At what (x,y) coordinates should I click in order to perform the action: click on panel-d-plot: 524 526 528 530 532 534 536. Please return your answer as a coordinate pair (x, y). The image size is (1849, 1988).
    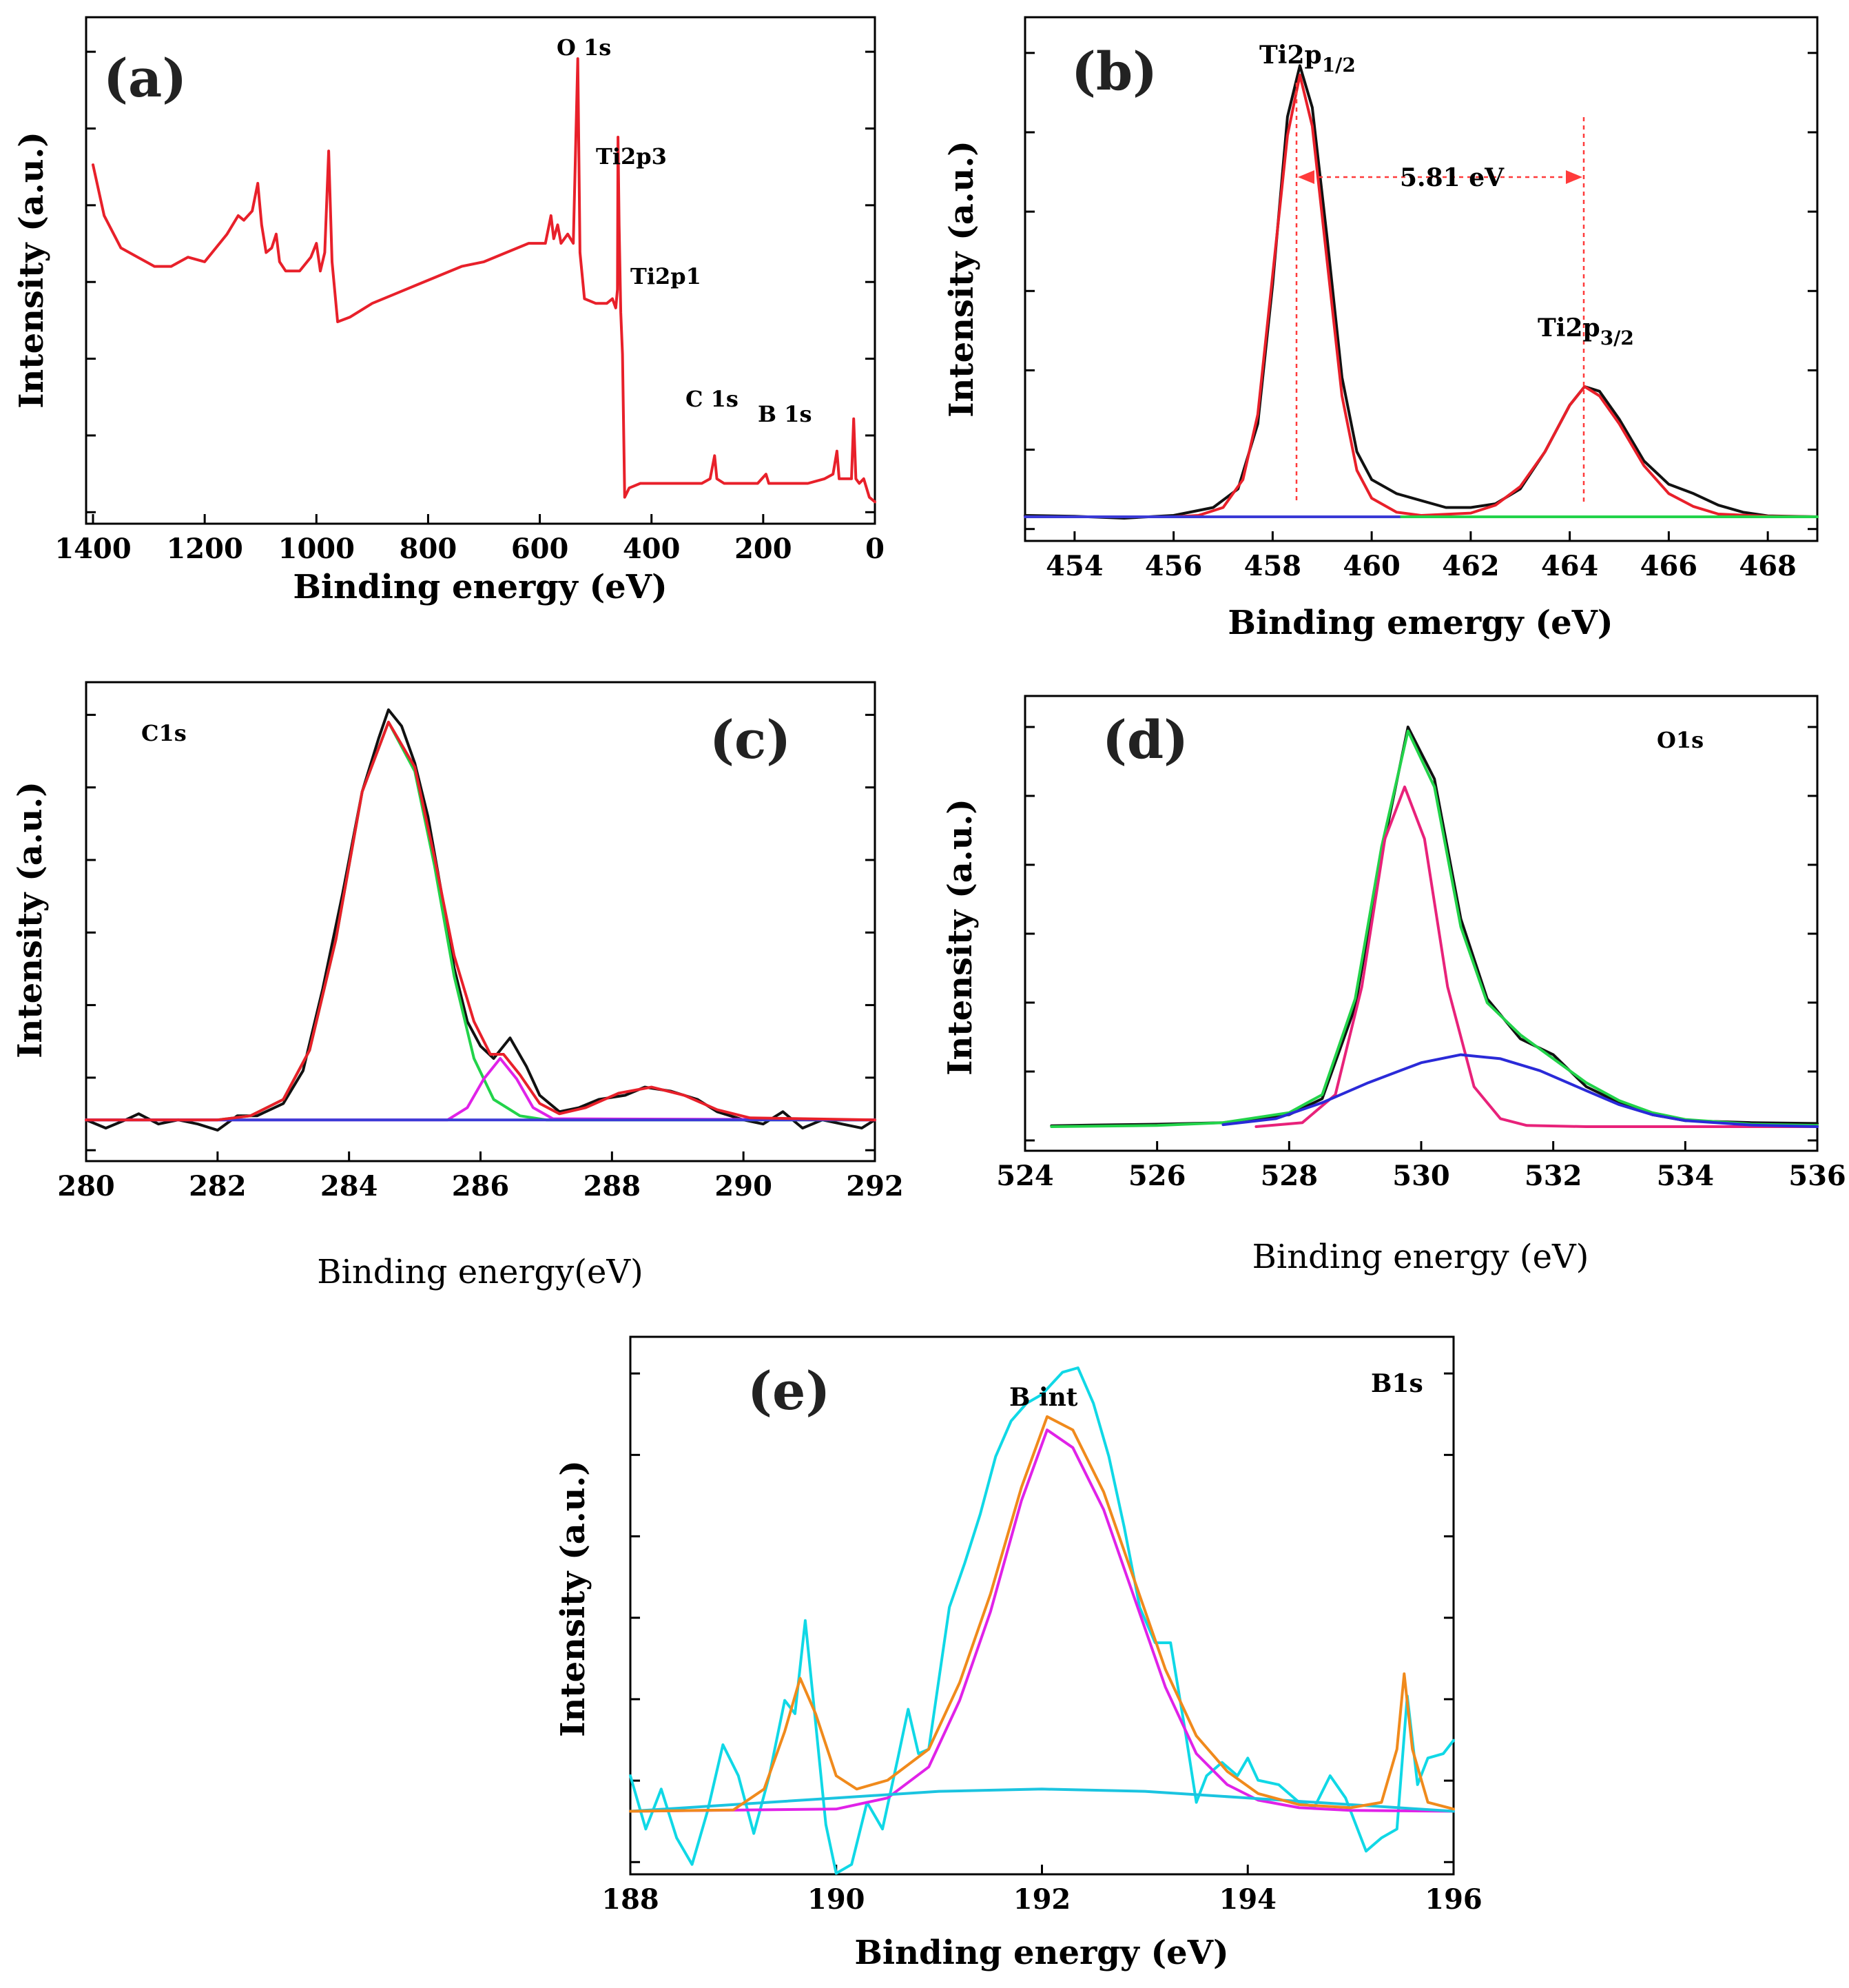
    Looking at the image, I should click on (1421, 959).